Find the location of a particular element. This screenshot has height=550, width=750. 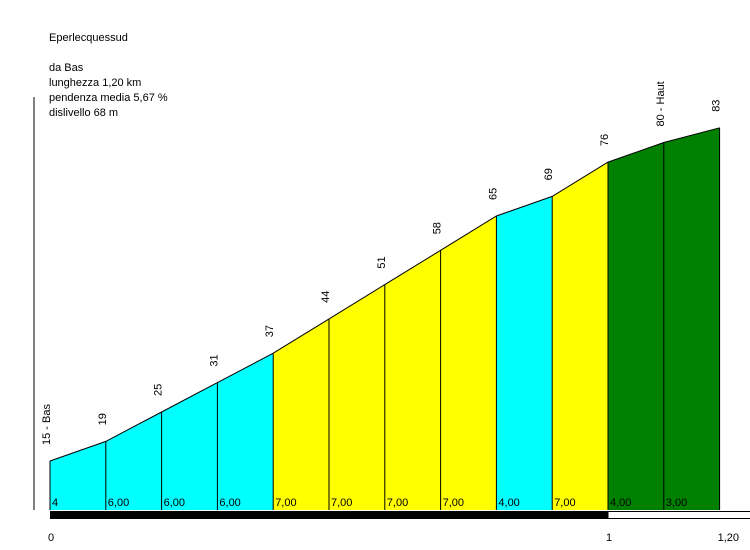

altitude-label: 80 - Haut is located at coordinates (661, 103).